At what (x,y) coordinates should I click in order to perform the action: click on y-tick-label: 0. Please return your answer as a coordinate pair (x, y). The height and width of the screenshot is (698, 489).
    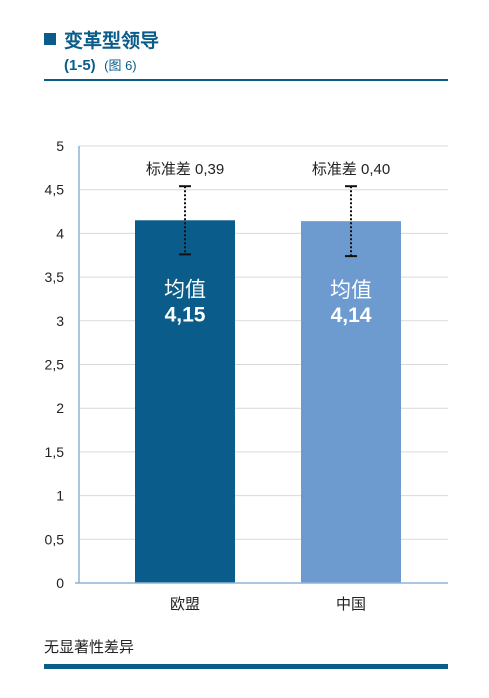
    Looking at the image, I should click on (60, 583).